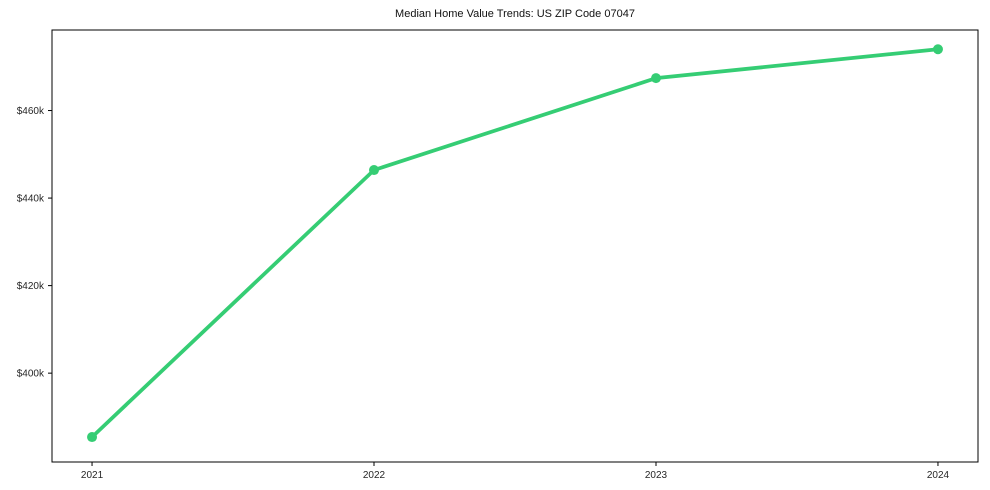 Image resolution: width=990 pixels, height=490 pixels. Describe the element at coordinates (31, 286) in the screenshot. I see `y-tick-label: $420k` at that location.